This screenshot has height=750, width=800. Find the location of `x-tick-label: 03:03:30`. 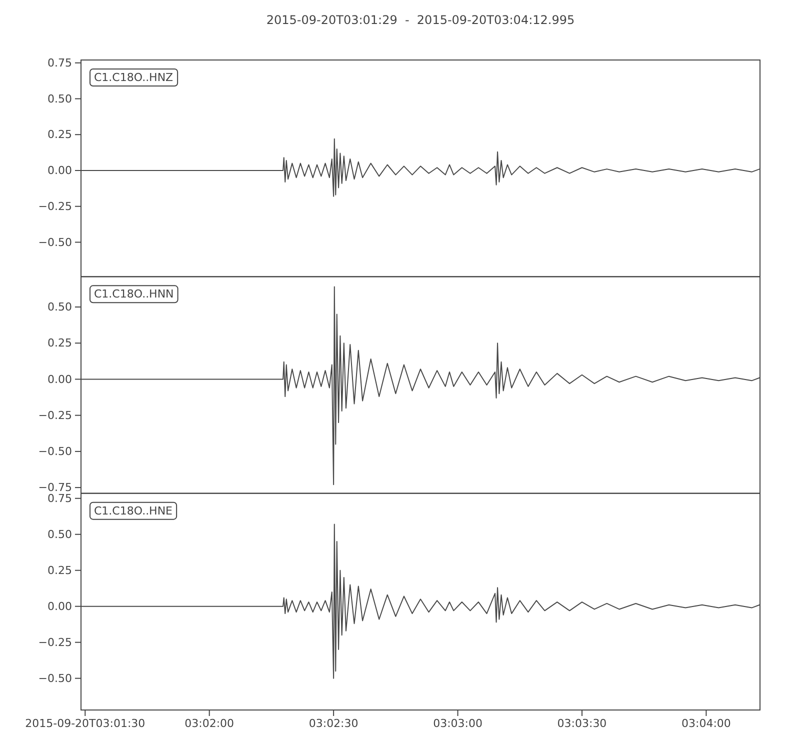

x-tick-label: 03:03:30 is located at coordinates (582, 723).